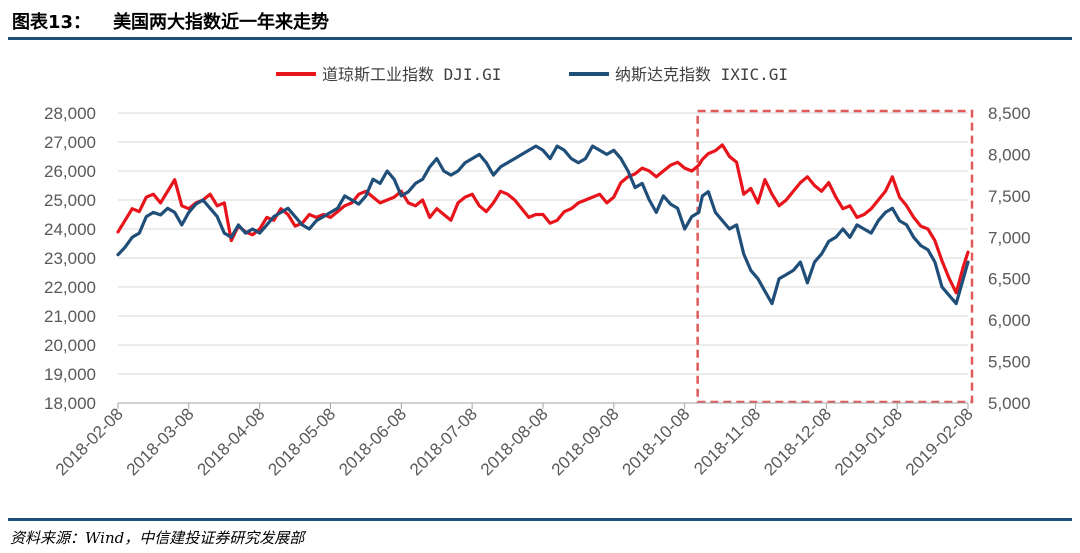 The image size is (1080, 553). What do you see at coordinates (1009, 113) in the screenshot?
I see `y-right-tick-label: 8,500` at bounding box center [1009, 113].